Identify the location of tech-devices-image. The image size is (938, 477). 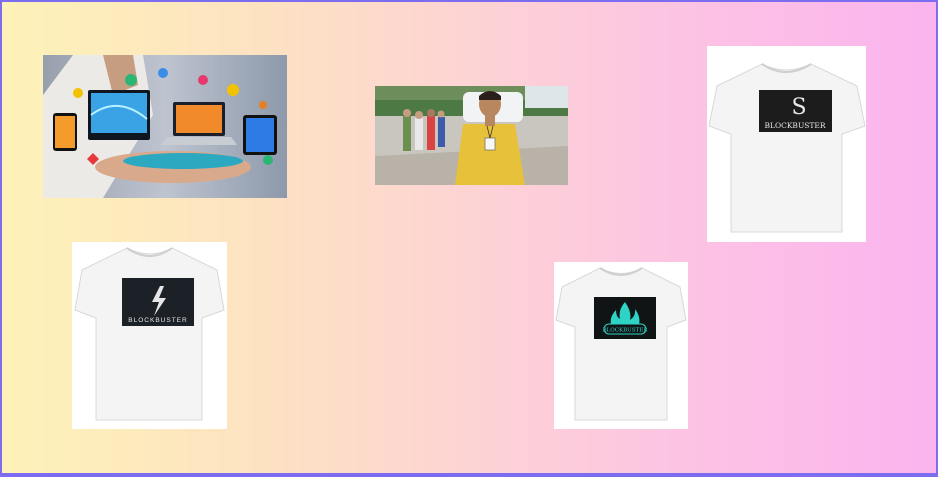
(165, 126).